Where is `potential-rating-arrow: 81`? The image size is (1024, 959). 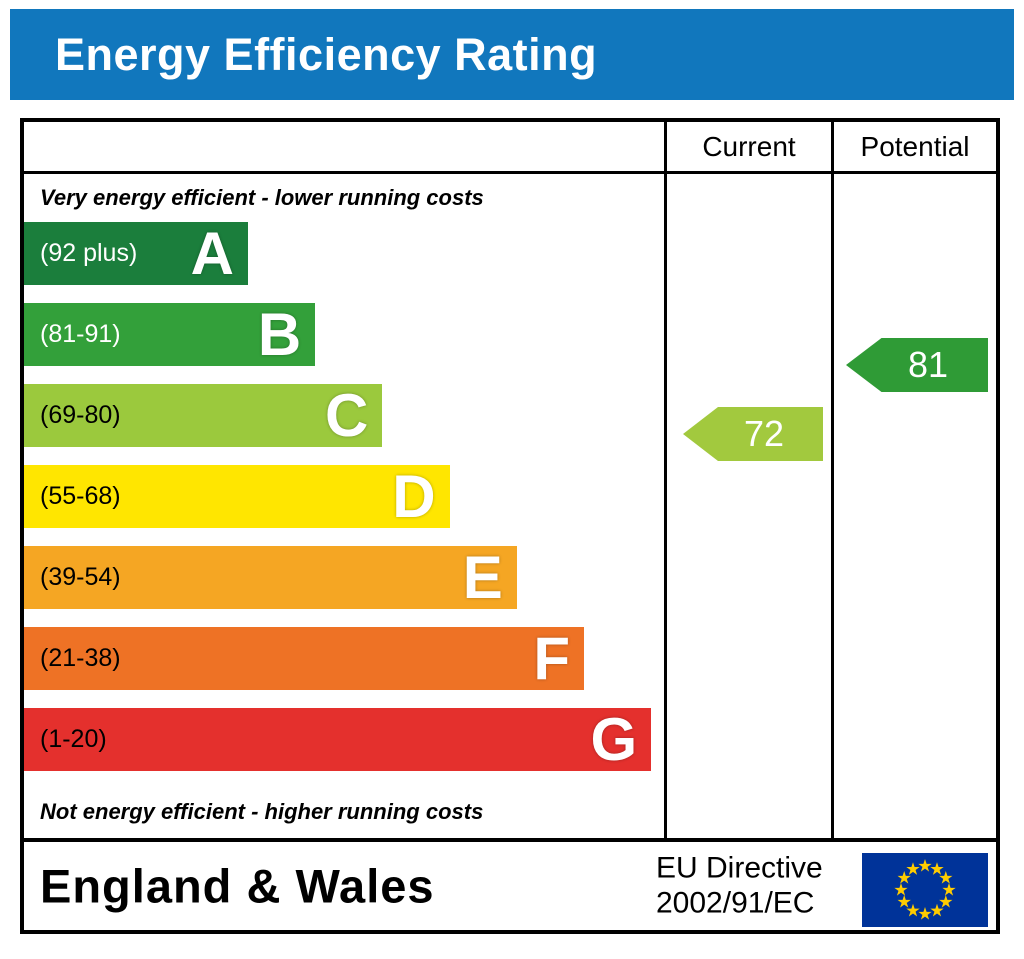
potential-rating-arrow: 81 is located at coordinates (917, 365).